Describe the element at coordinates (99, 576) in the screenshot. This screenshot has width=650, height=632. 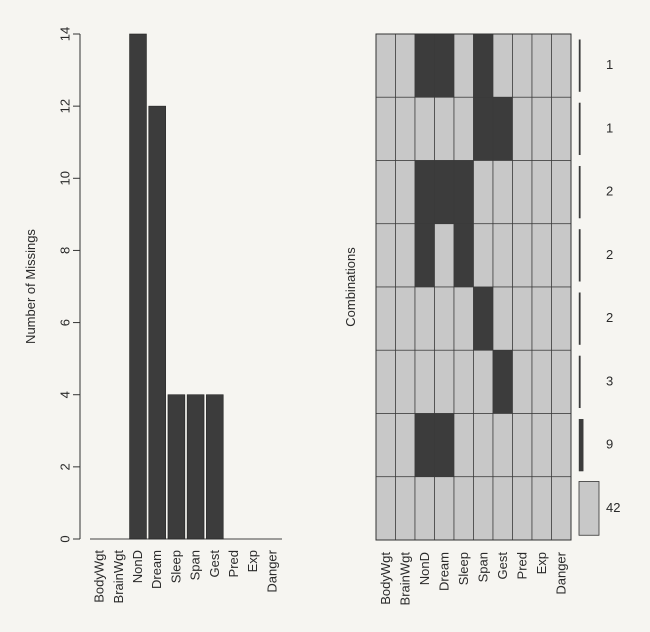
I see `x-category-label: BodyWgt` at that location.